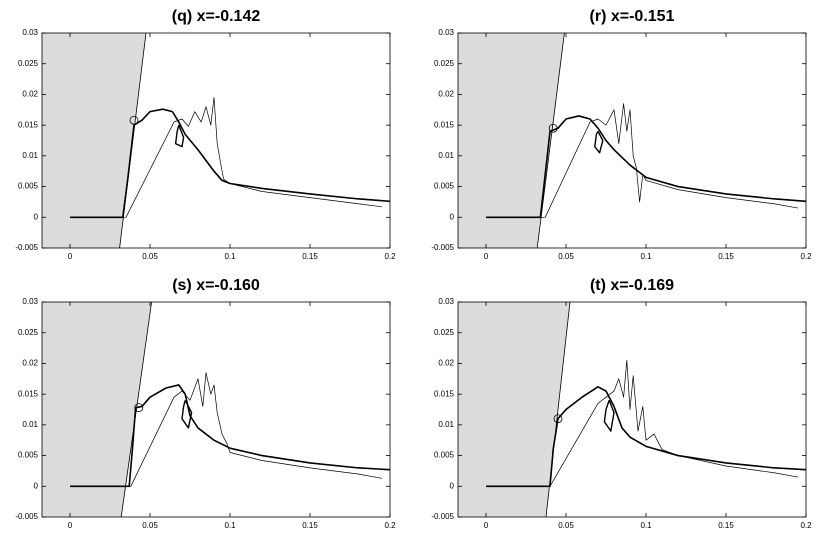 Image resolution: width=830 pixels, height=553 pixels. I want to click on chart-title: (r) x=-0.151, so click(632, 16).